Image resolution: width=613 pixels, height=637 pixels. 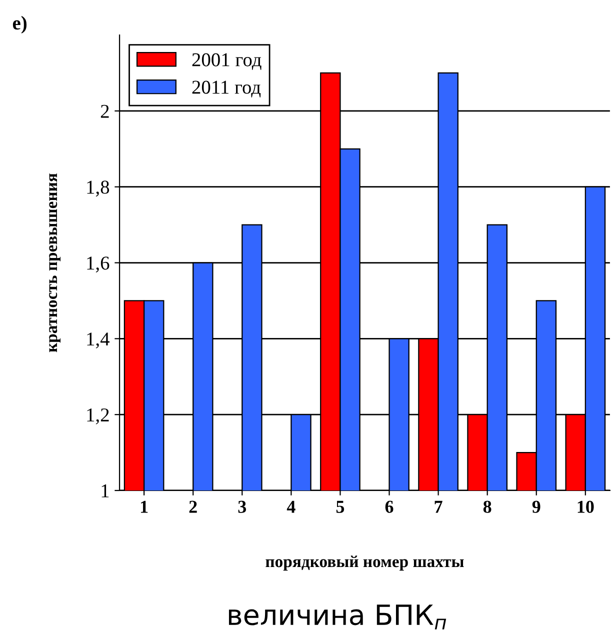 What do you see at coordinates (55, 262) in the screenshot?
I see `y-axis-title: кратность превышения` at bounding box center [55, 262].